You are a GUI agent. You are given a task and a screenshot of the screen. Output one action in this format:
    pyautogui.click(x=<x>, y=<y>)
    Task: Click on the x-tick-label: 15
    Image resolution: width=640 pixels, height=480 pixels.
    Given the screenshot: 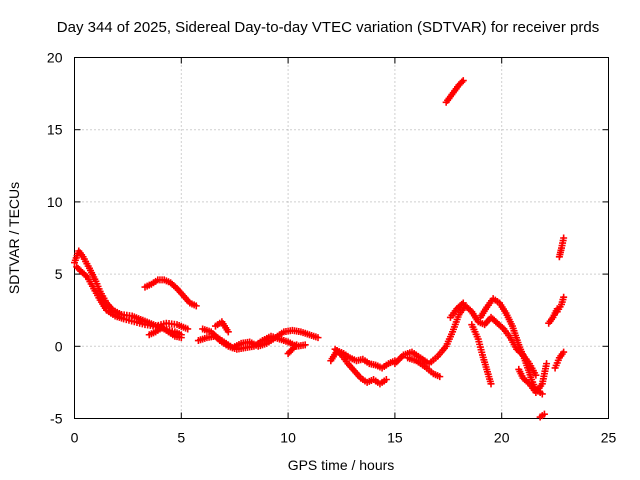 What is the action you would take?
    pyautogui.click(x=395, y=438)
    